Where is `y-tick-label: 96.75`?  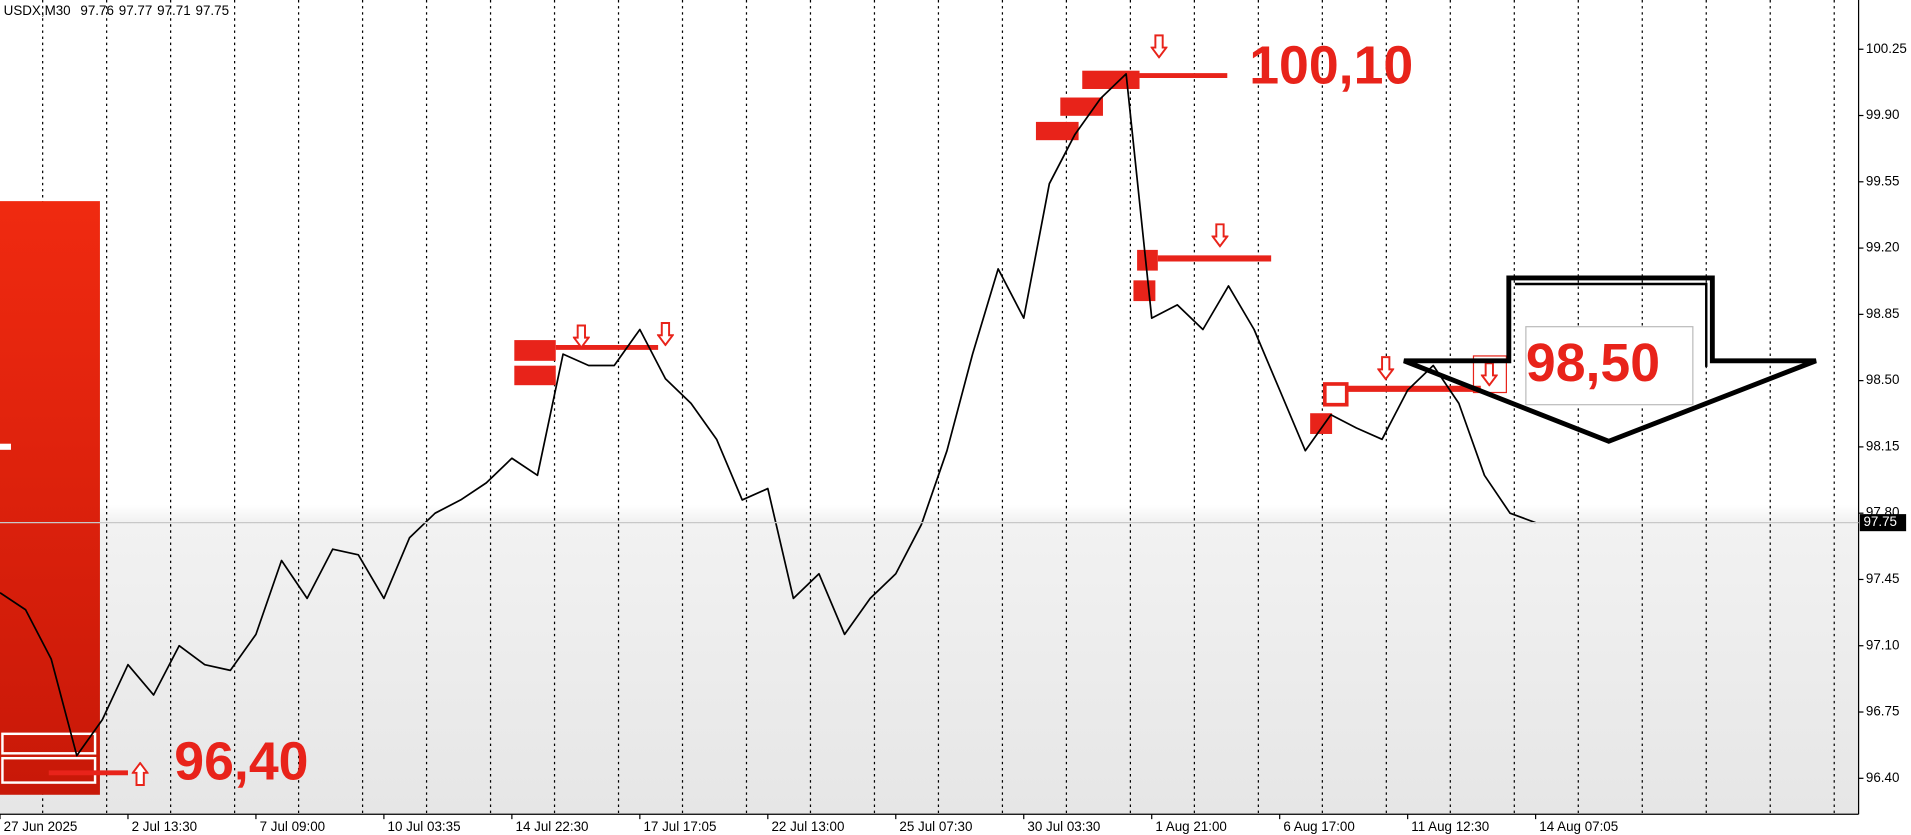
y-tick-label: 96.75 is located at coordinates (1883, 711).